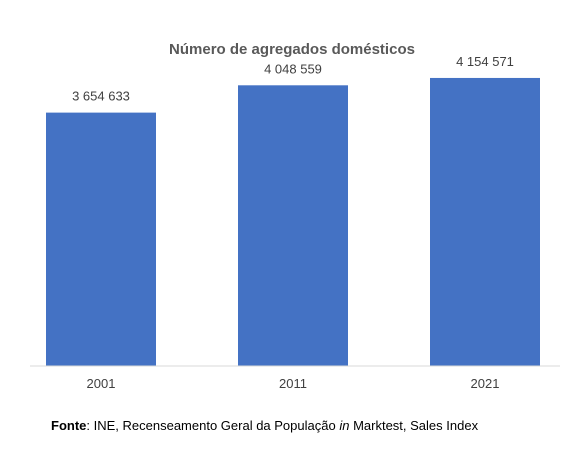  What do you see at coordinates (485, 222) in the screenshot?
I see `bar-2021` at bounding box center [485, 222].